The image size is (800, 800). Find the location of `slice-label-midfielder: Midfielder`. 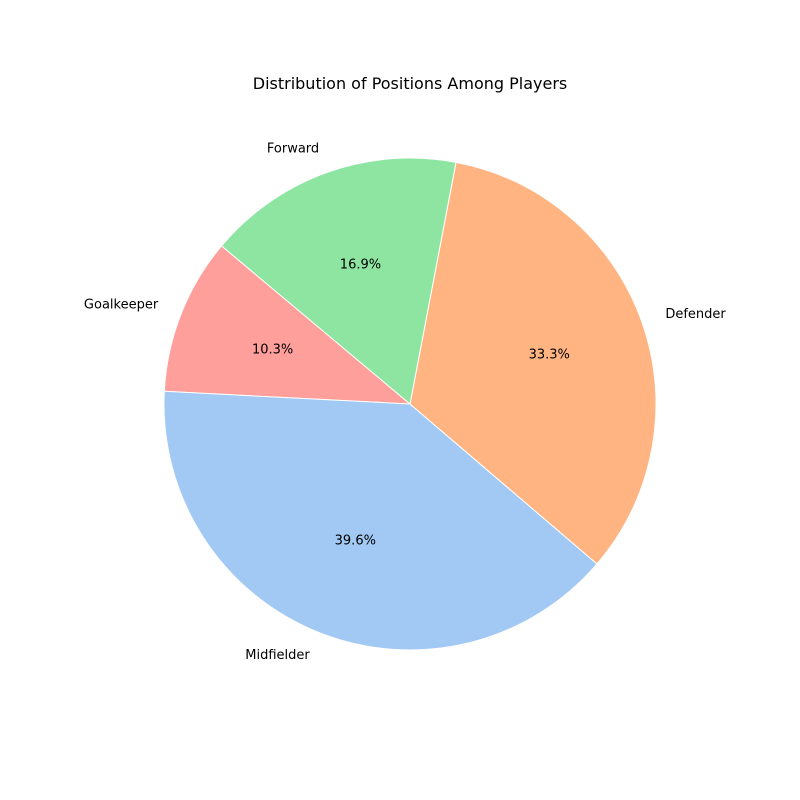

slice-label-midfielder: Midfielder is located at coordinates (277, 655).